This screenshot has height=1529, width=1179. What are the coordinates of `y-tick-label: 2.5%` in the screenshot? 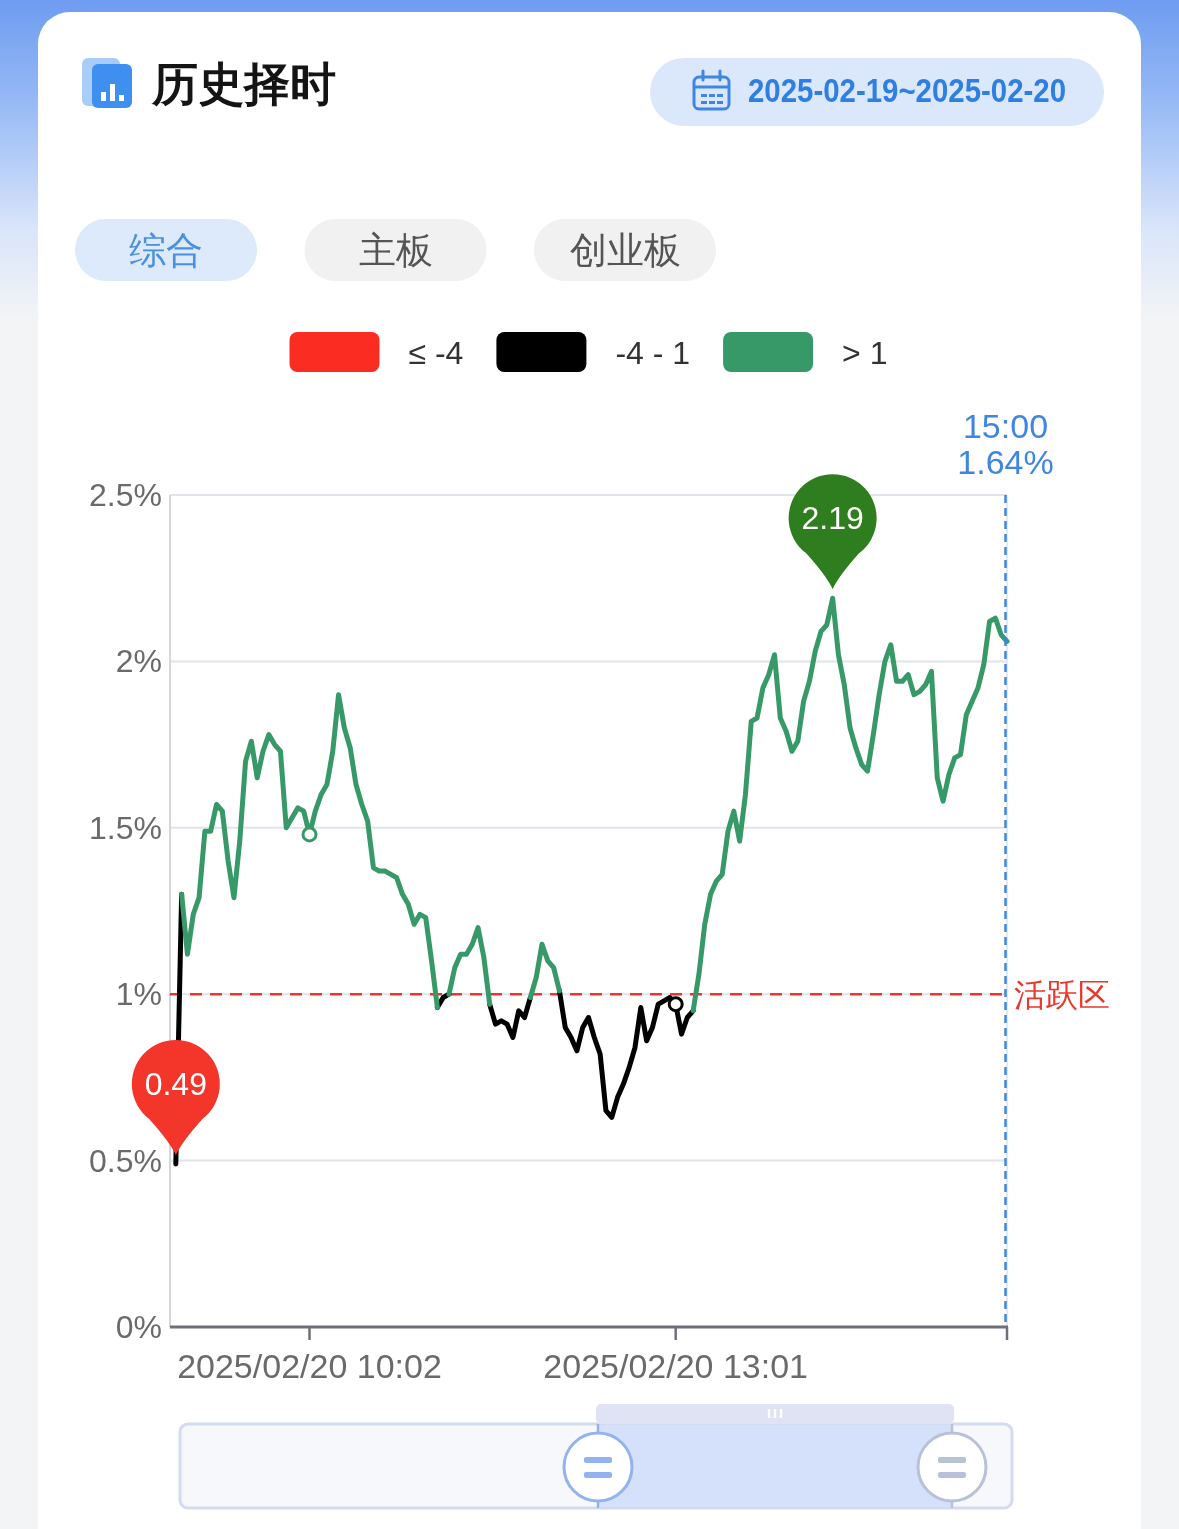 It's located at (125, 495).